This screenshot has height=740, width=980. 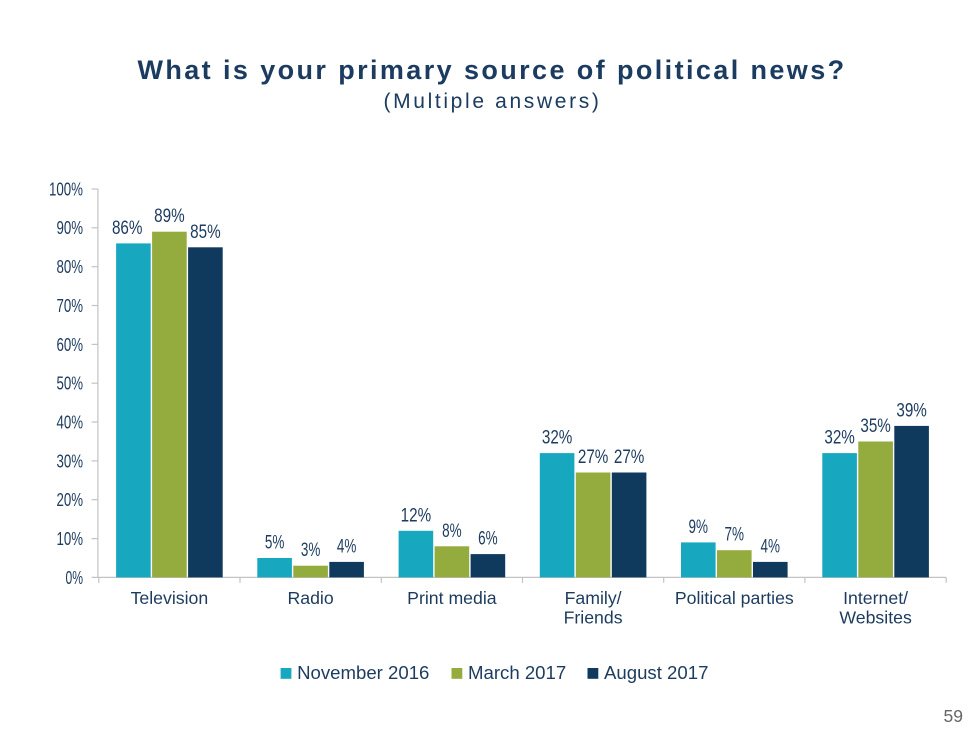 What do you see at coordinates (70, 460) in the screenshot?
I see `svg-text: 30%` at bounding box center [70, 460].